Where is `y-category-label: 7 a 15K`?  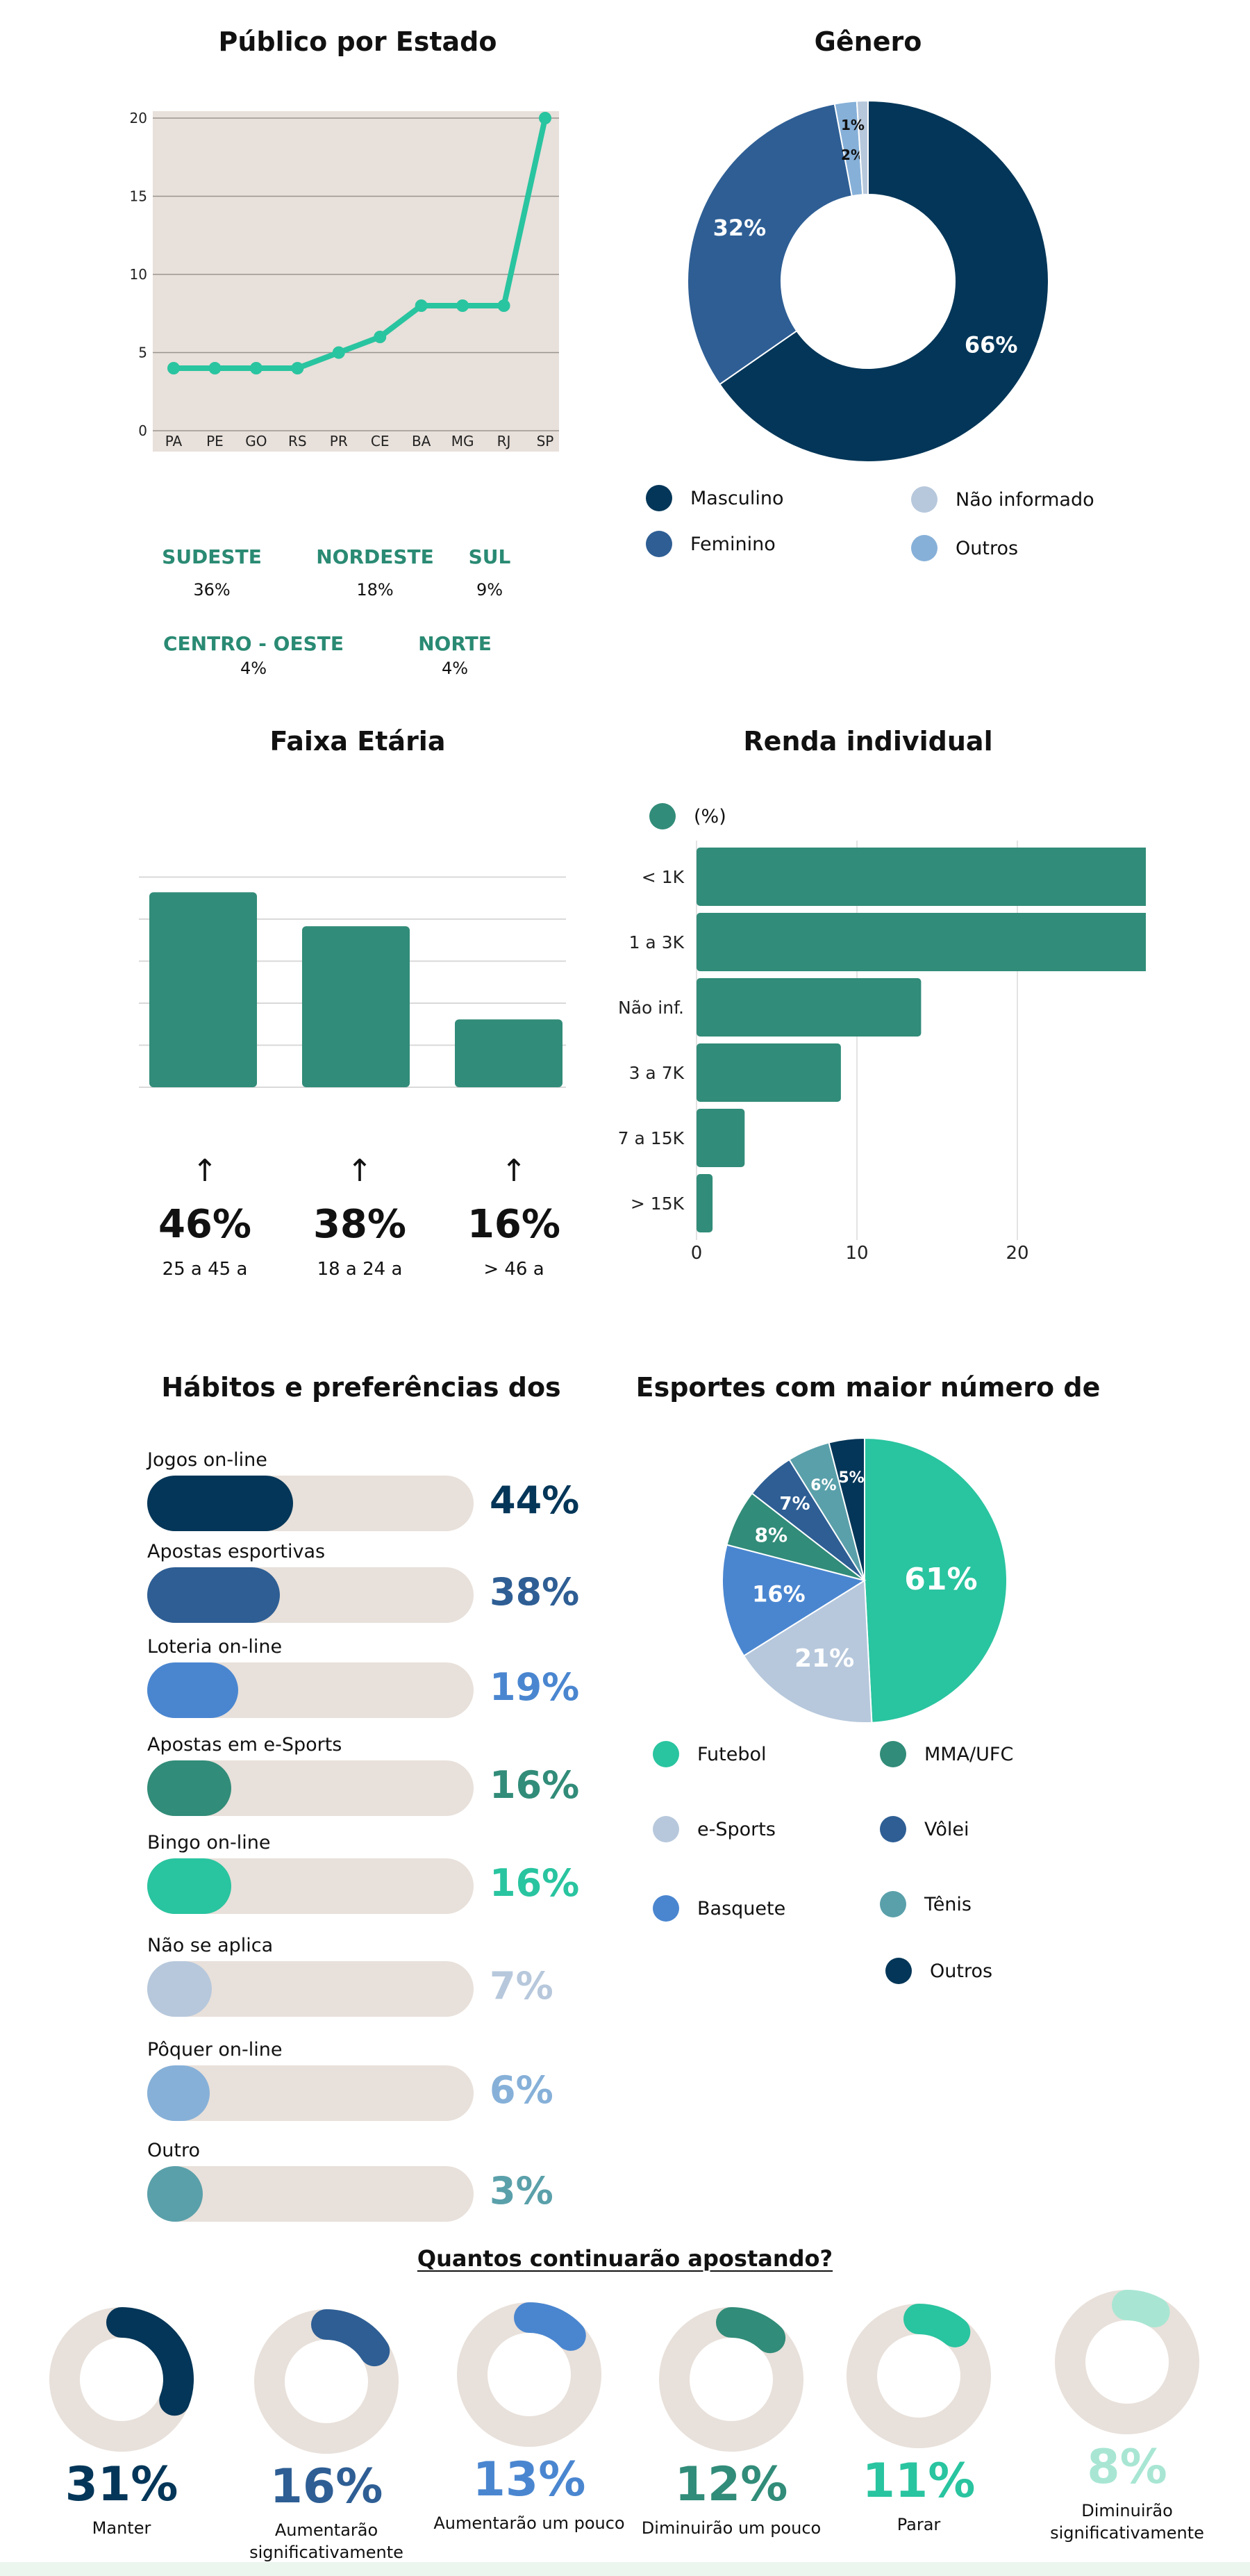 y-category-label: 7 a 15K is located at coordinates (651, 1138).